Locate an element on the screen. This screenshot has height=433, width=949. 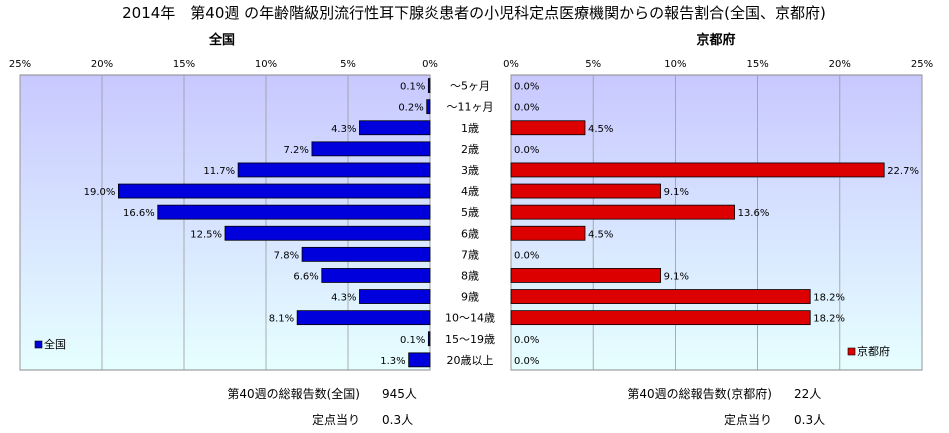
right-axis-ticks: 0% 5% 10% 15% 20% 25% is located at coordinates (718, 64).